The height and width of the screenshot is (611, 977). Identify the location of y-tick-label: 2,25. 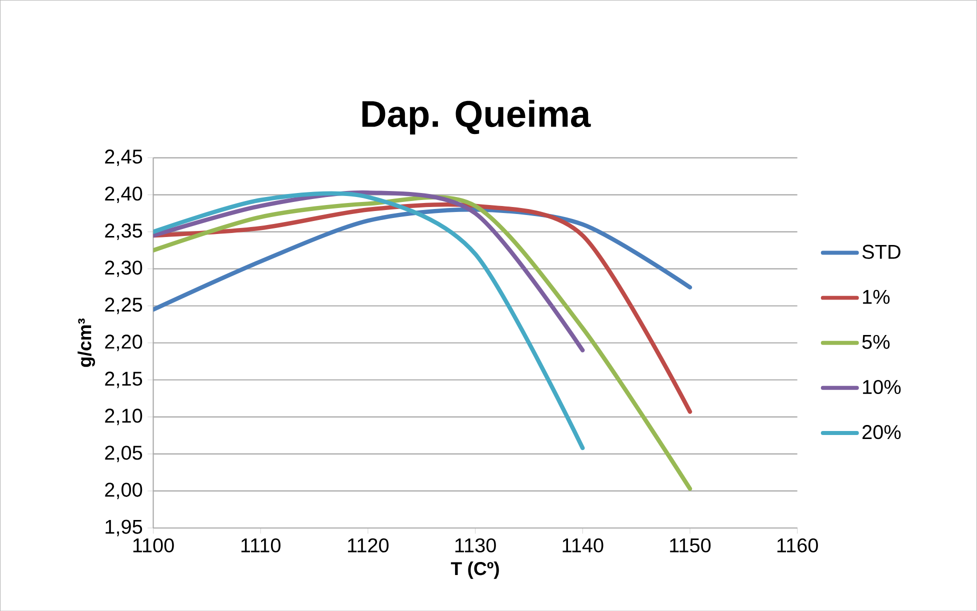
(123, 305).